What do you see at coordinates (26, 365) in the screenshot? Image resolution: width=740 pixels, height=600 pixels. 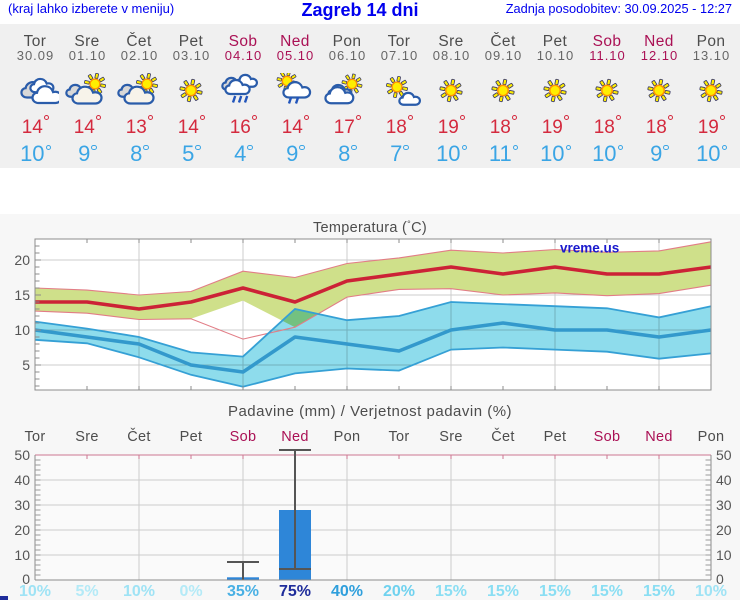 I see `svg-text: 5` at bounding box center [26, 365].